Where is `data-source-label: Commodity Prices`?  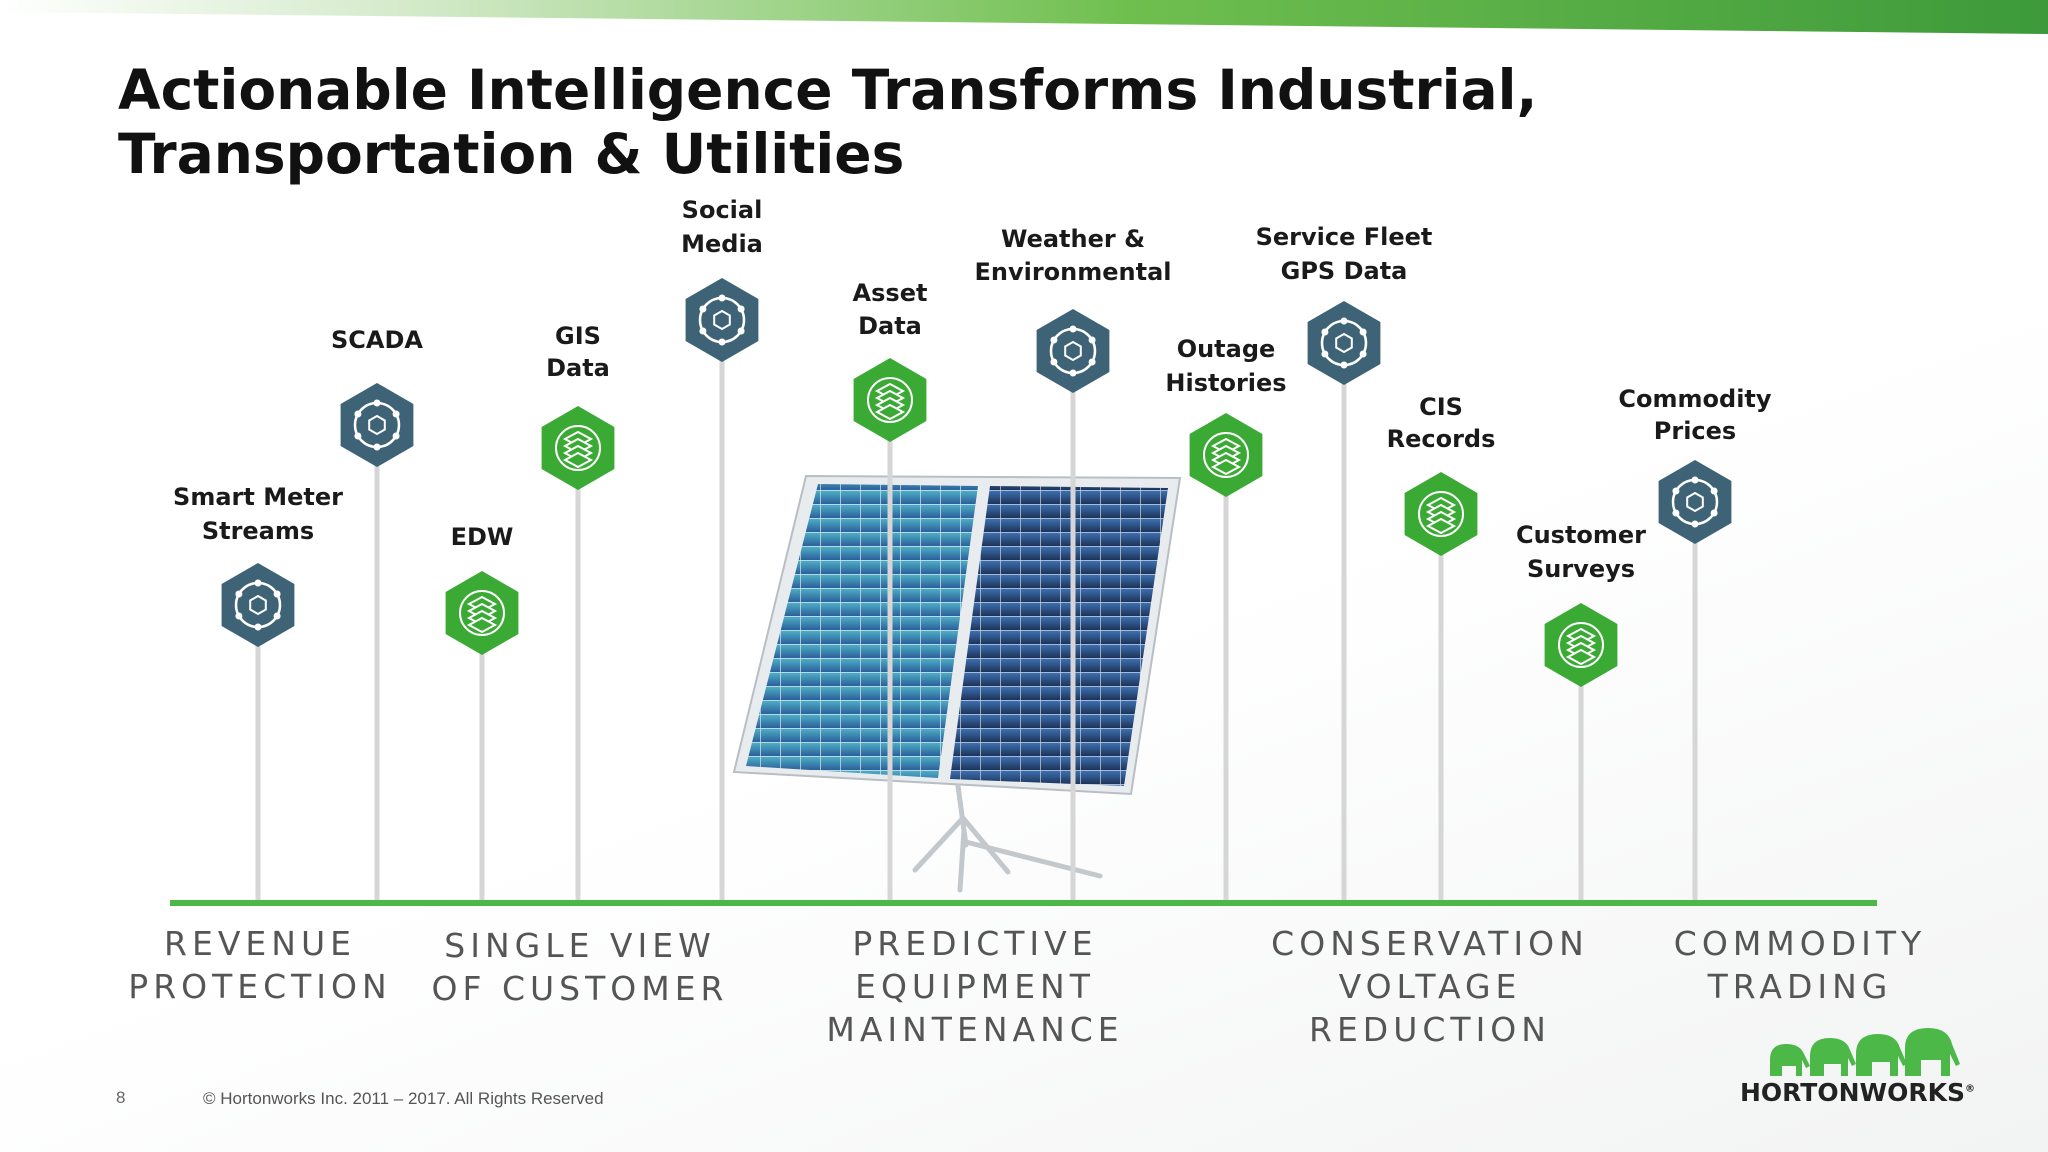
data-source-label: Commodity Prices is located at coordinates (1694, 415).